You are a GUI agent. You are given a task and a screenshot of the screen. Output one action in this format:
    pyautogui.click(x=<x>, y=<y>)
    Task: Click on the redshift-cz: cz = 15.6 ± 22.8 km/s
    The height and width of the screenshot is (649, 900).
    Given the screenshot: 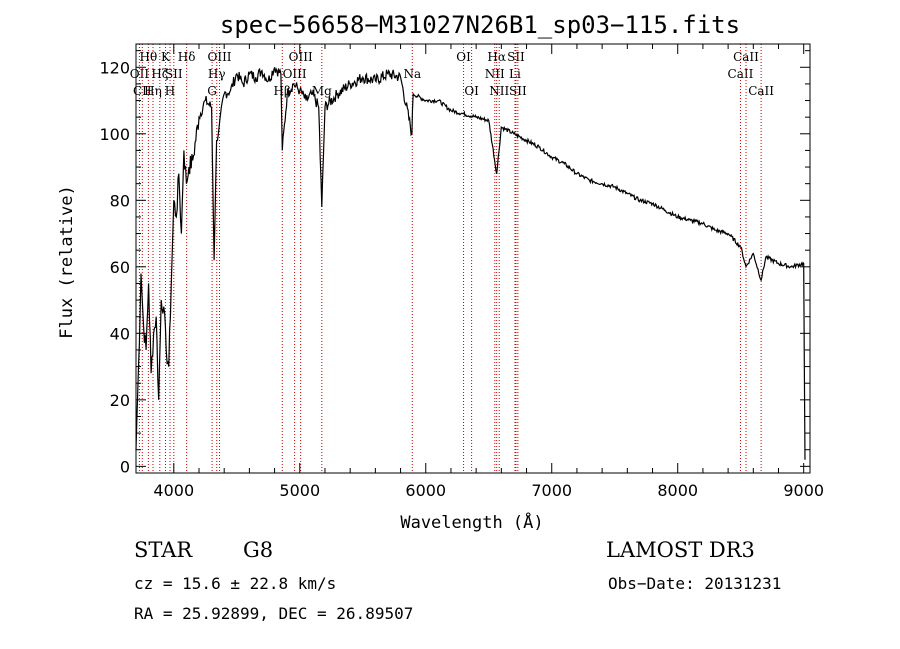 What is the action you would take?
    pyautogui.click(x=235, y=583)
    